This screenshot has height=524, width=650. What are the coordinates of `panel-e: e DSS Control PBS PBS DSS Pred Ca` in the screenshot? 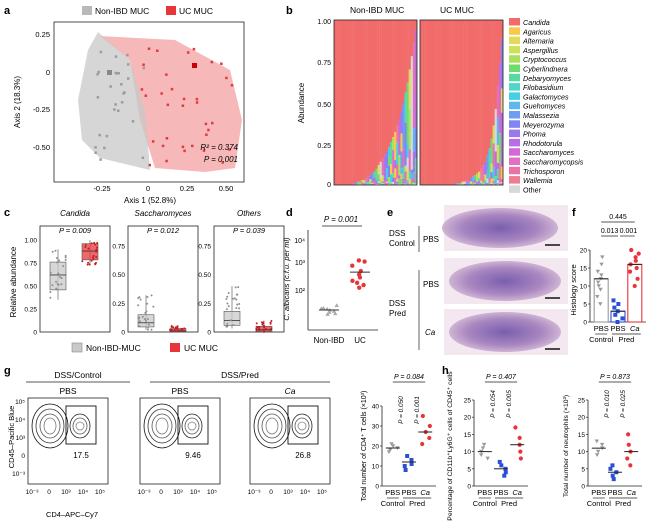 It's located at (477, 280).